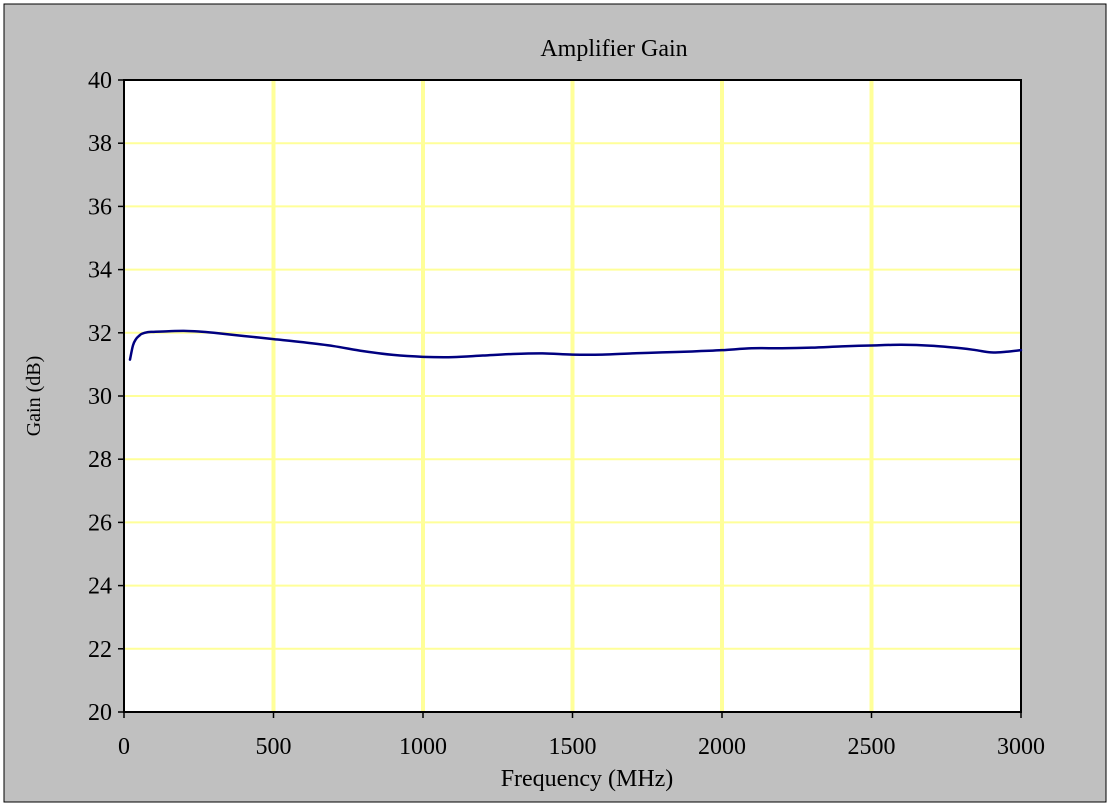 The width and height of the screenshot is (1111, 812). Describe the element at coordinates (587, 779) in the screenshot. I see `x-axis-label: Frequency (MHz)` at that location.